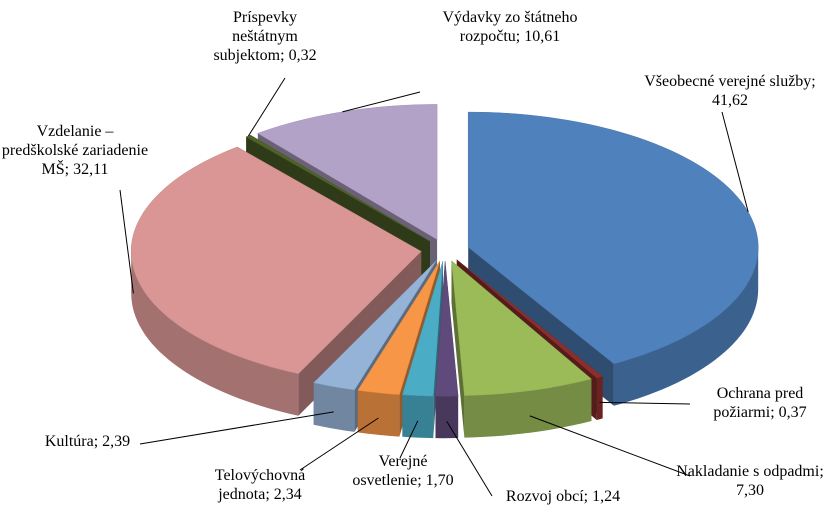 The image size is (835, 520). I want to click on data-label: Ochrana pred požiarmi; 0,37, so click(760, 403).